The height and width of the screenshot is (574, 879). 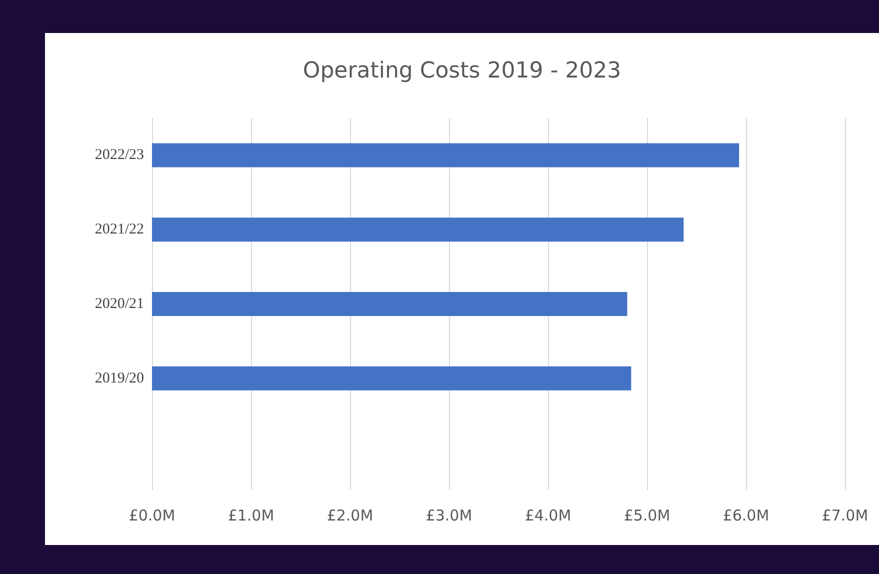 I want to click on x-tick-label: £4.0M, so click(x=548, y=515).